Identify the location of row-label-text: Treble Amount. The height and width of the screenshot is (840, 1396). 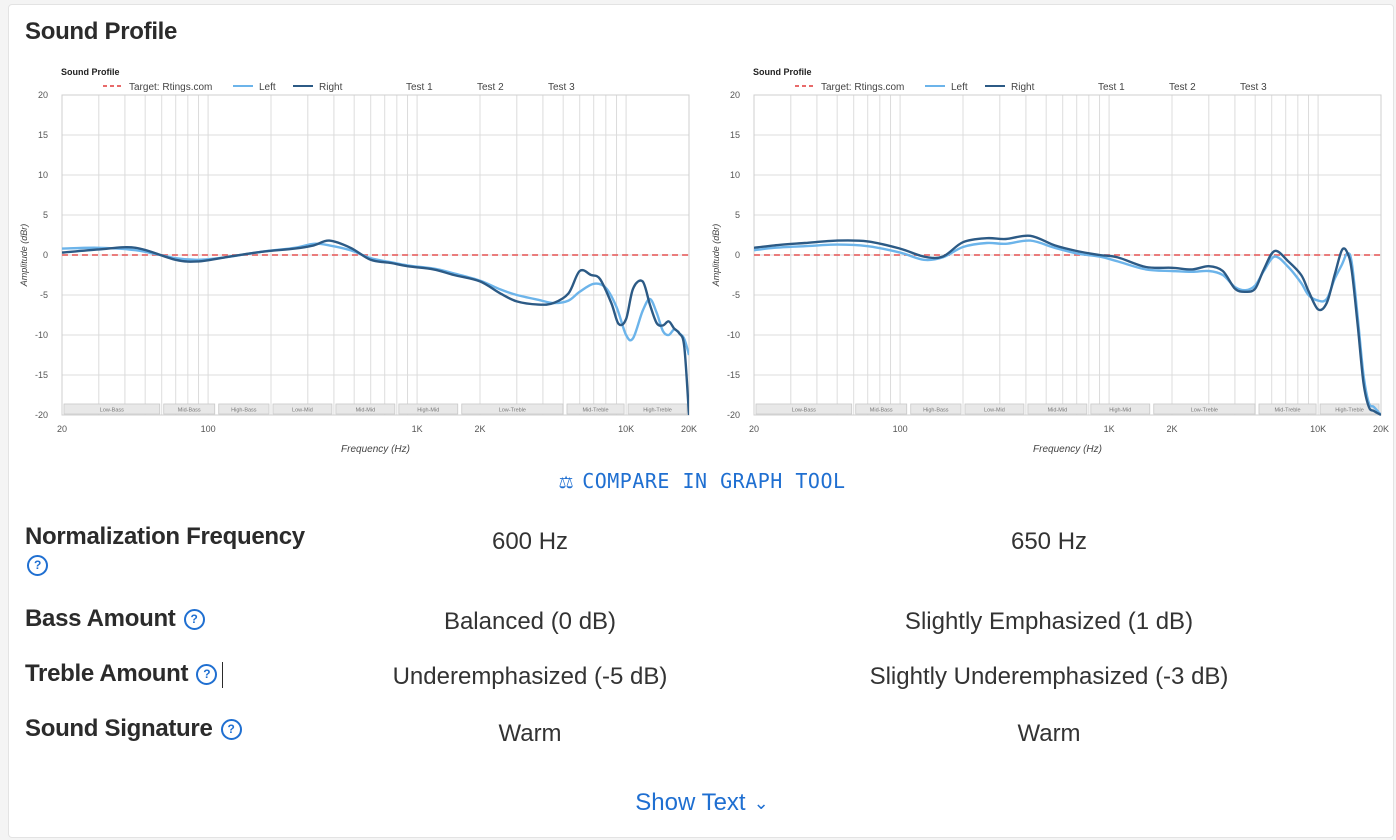
(107, 673).